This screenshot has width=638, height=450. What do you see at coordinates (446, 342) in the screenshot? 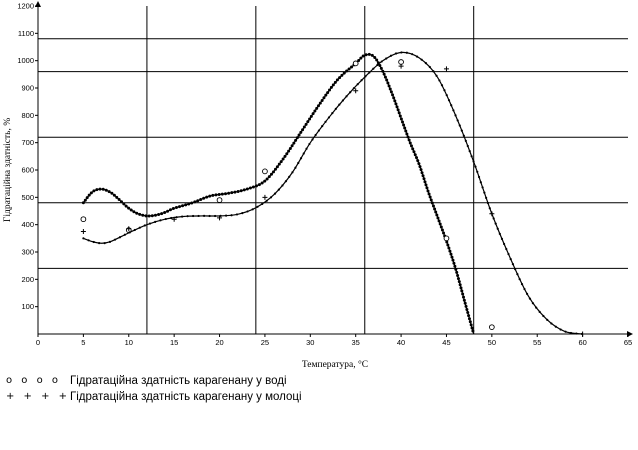
I see `x-tick-label: 45` at bounding box center [446, 342].